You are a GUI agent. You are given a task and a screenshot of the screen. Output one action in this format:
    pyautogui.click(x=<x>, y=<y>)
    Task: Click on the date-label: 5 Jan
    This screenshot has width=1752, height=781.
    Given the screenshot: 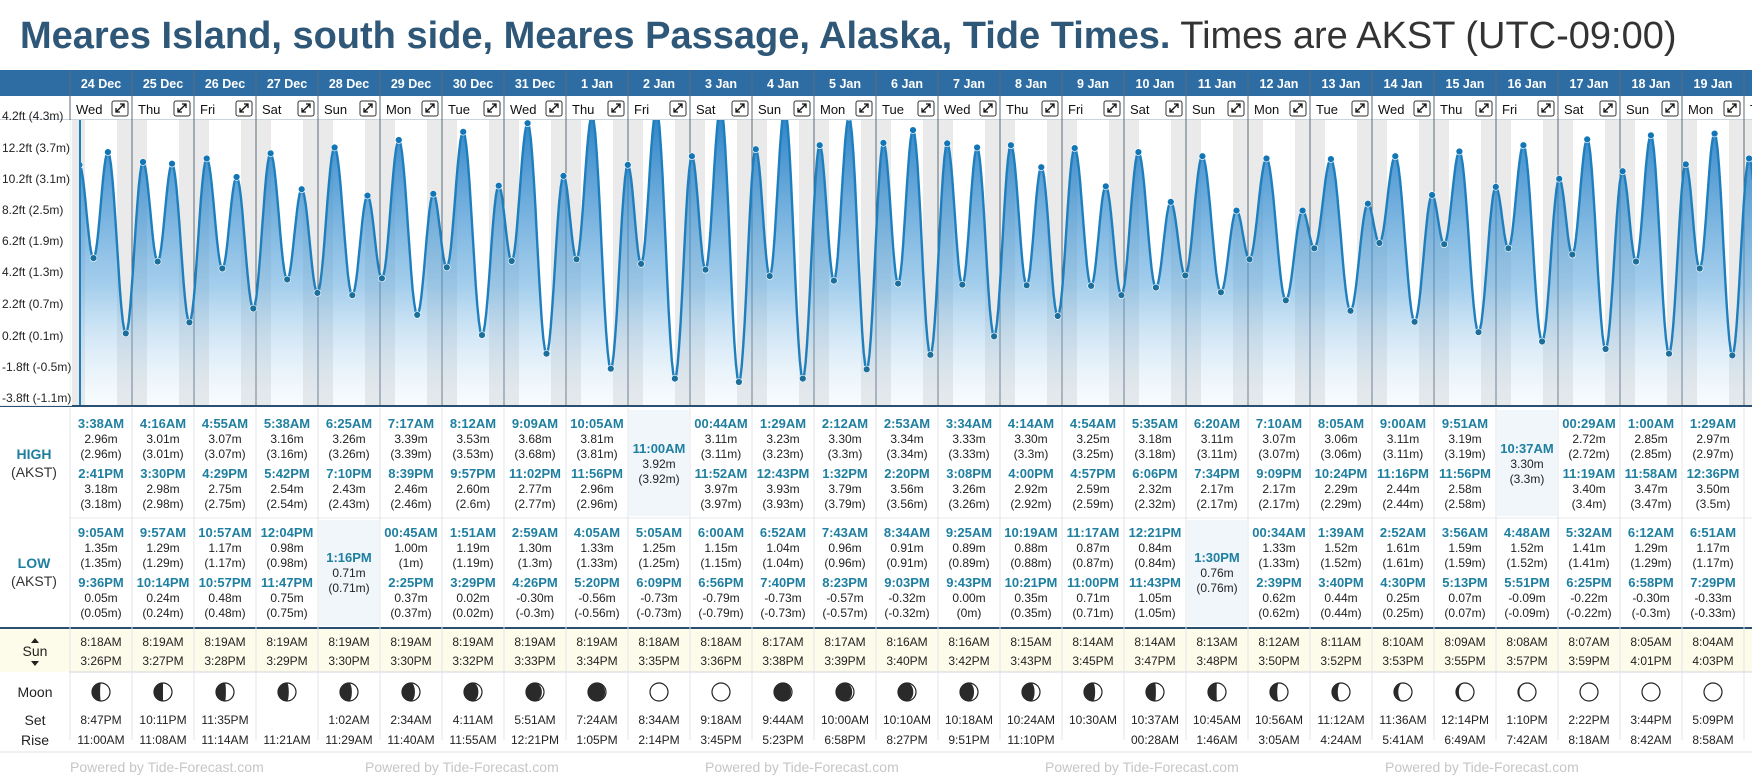 What is the action you would take?
    pyautogui.click(x=845, y=84)
    